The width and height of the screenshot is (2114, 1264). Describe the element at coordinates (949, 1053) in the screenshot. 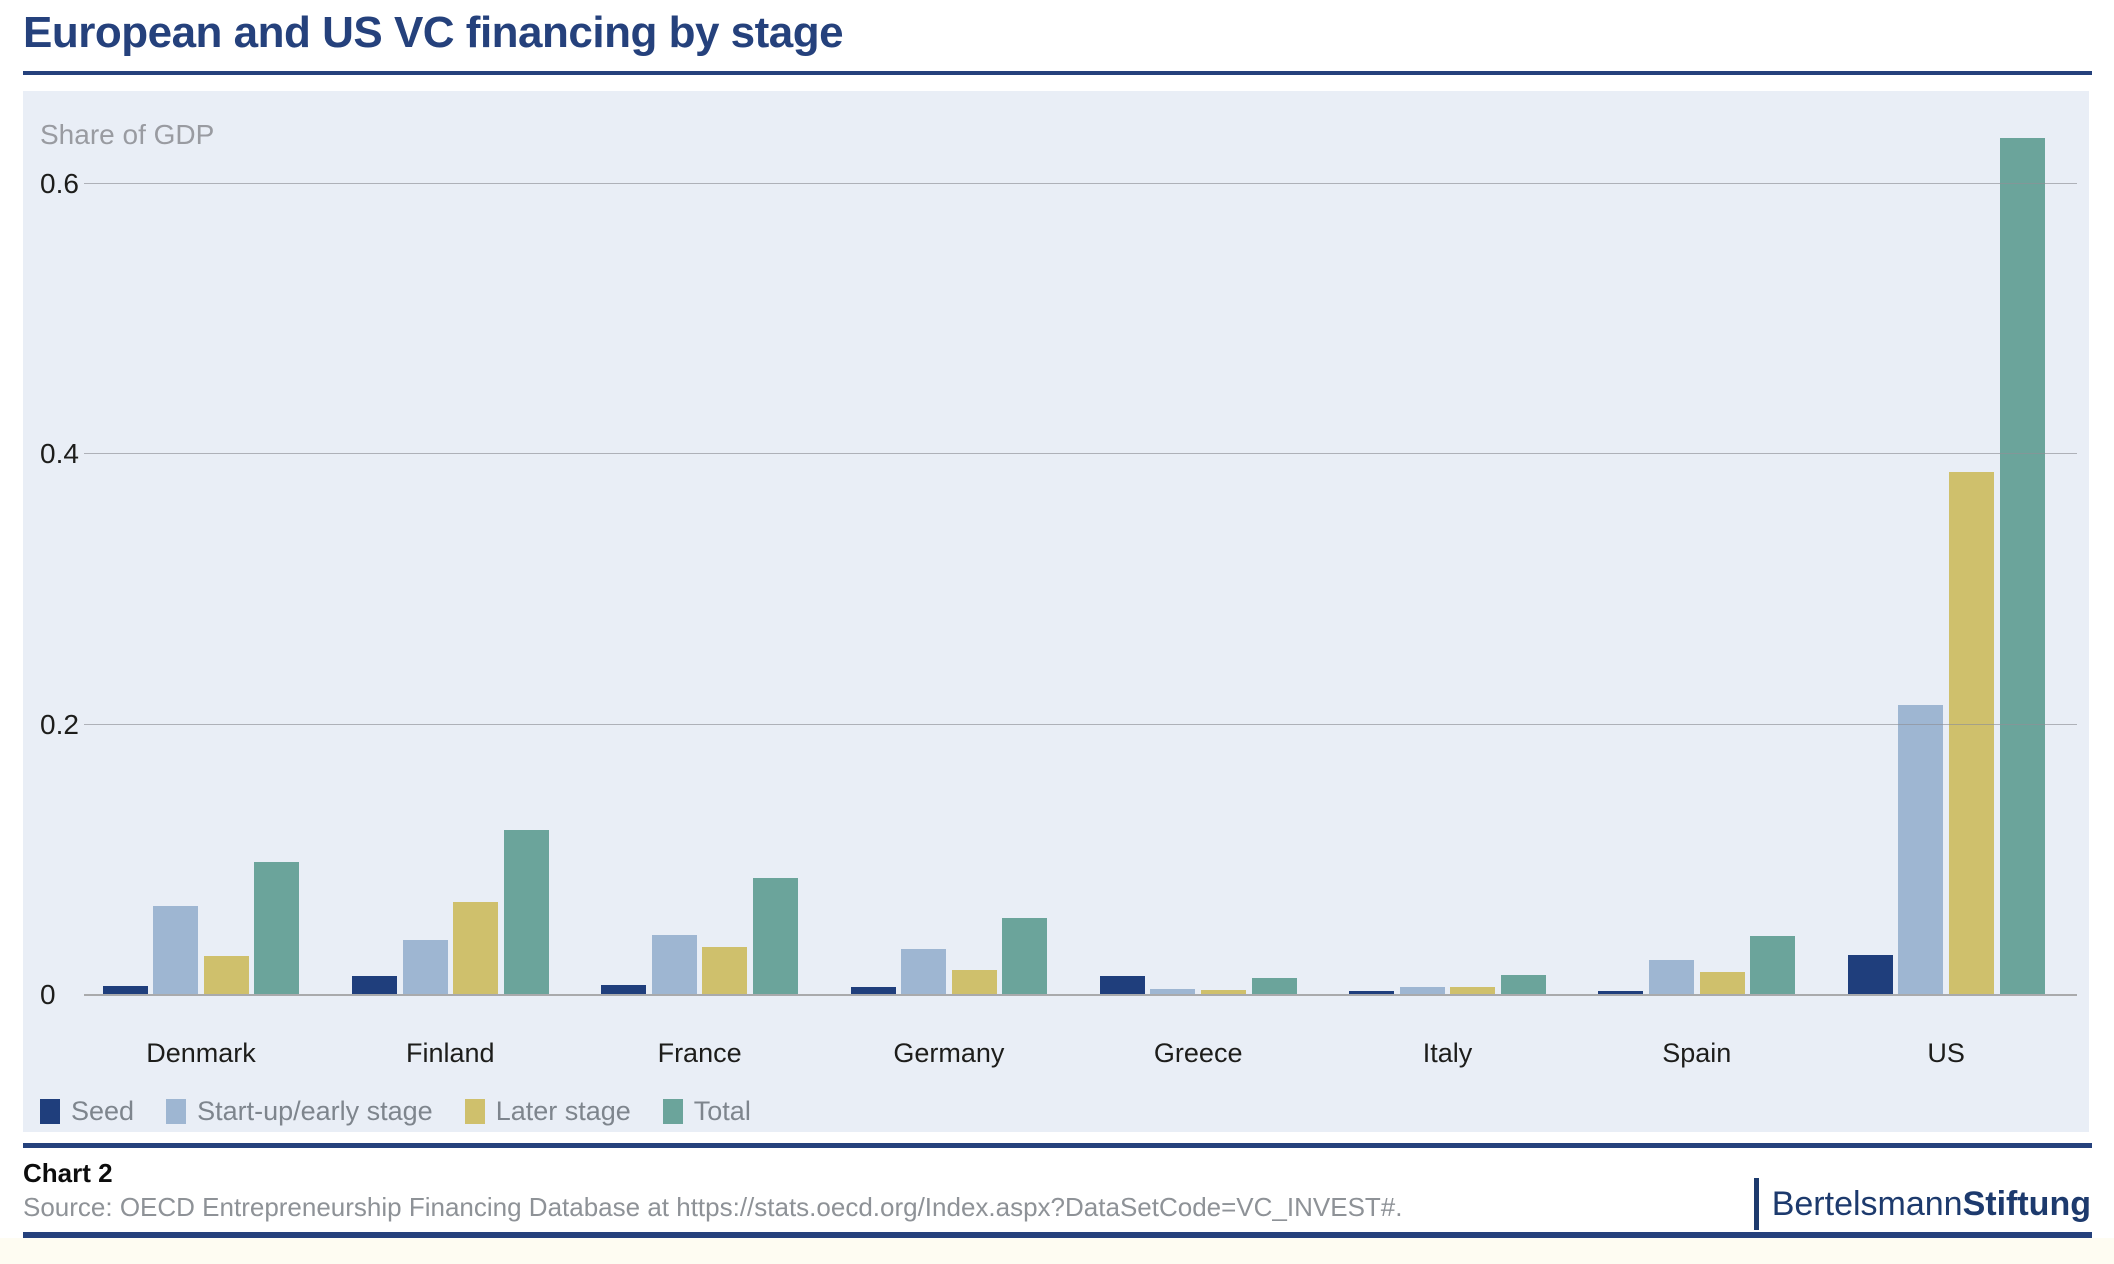

I see `x-axis-label-germany: Germany` at that location.